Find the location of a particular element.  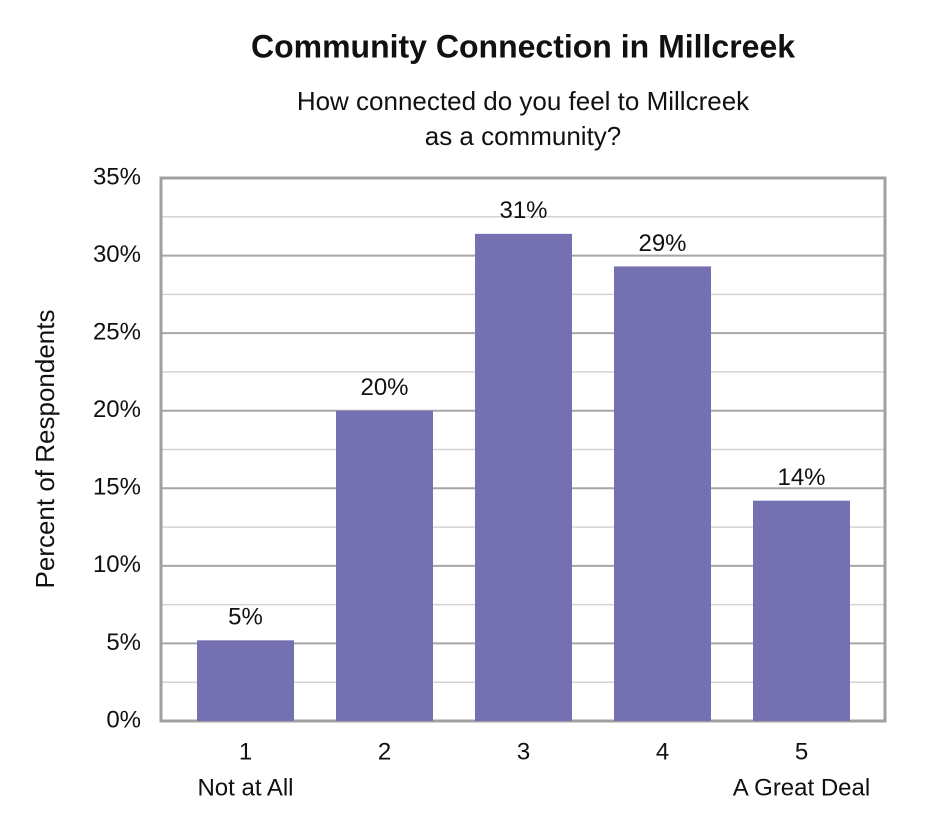

value-label: 29% is located at coordinates (662, 243).